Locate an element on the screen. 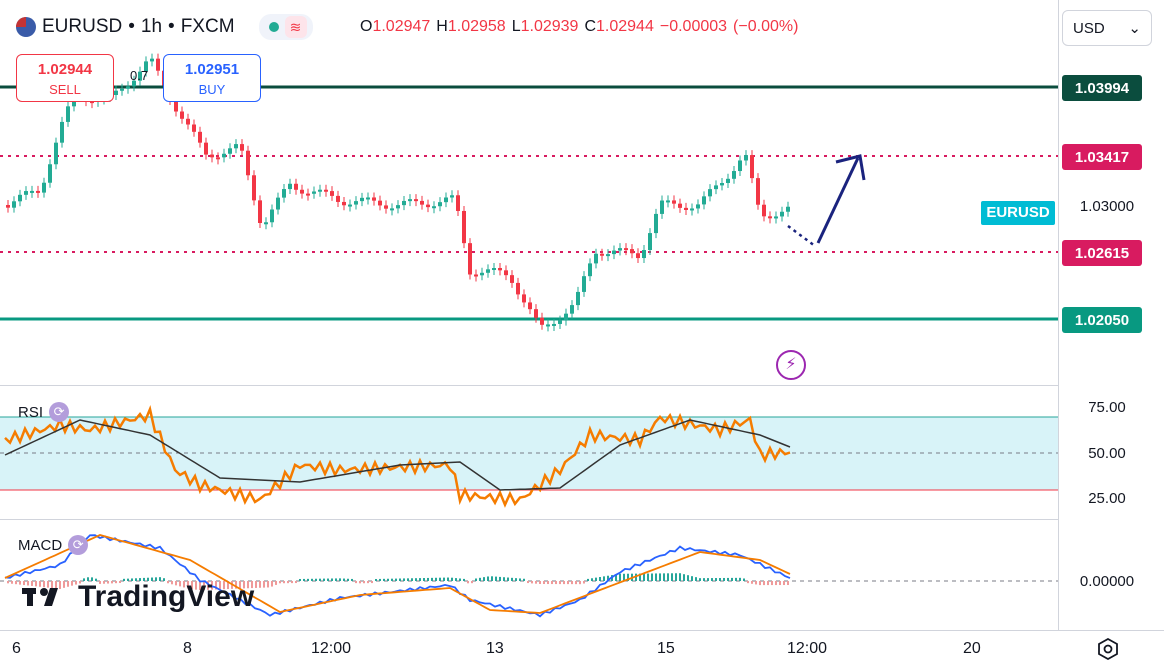  price-scale is located at coordinates (1111, 315).